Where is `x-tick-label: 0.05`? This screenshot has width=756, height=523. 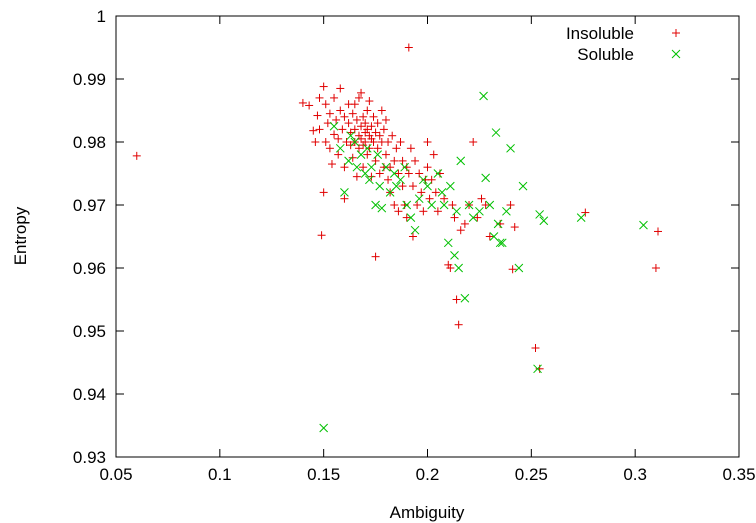
x-tick-label: 0.05 is located at coordinates (115, 474).